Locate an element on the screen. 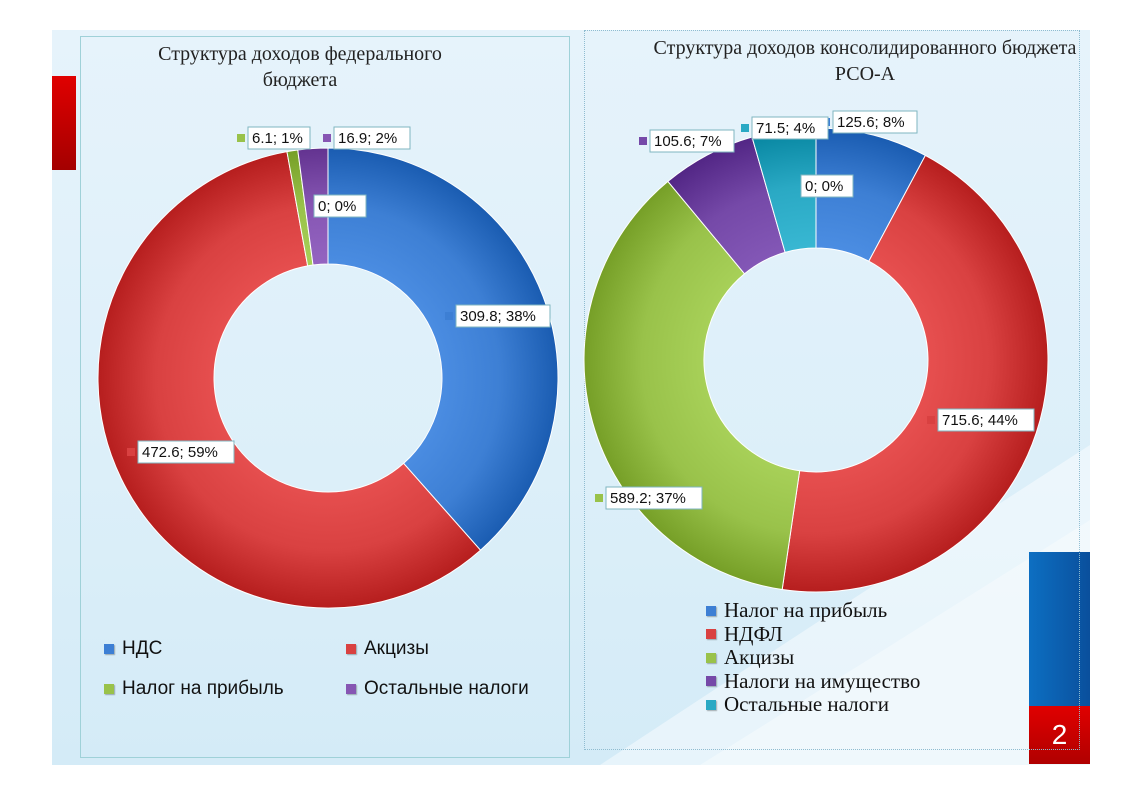 The width and height of the screenshot is (1122, 793). data-label: 6.1; 1% is located at coordinates (274, 138).